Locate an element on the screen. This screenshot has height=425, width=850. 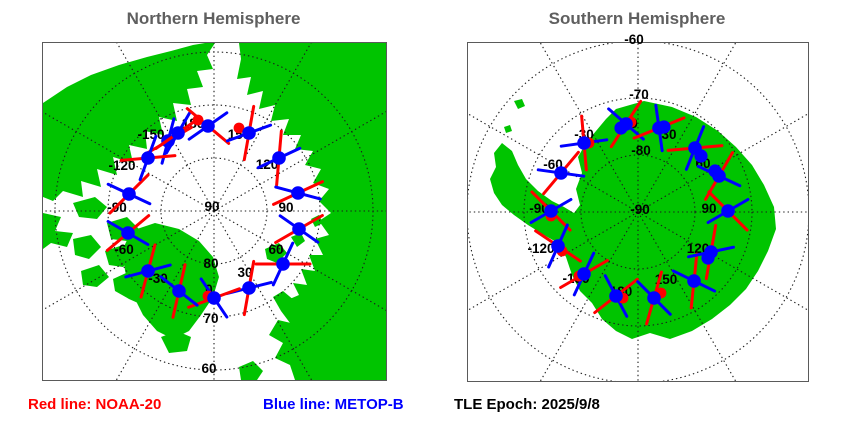
latitude-label: 60 is located at coordinates (208, 368).